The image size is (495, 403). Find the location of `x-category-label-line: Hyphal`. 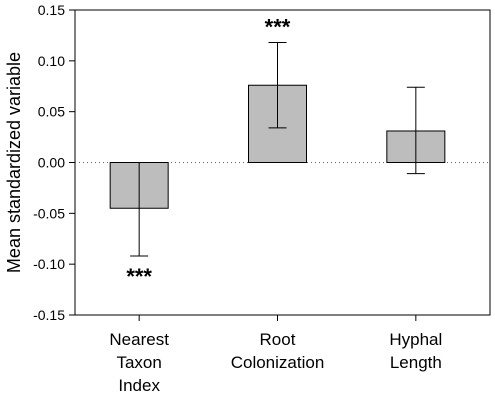

x-category-label-line: Hyphal is located at coordinates (415, 339).